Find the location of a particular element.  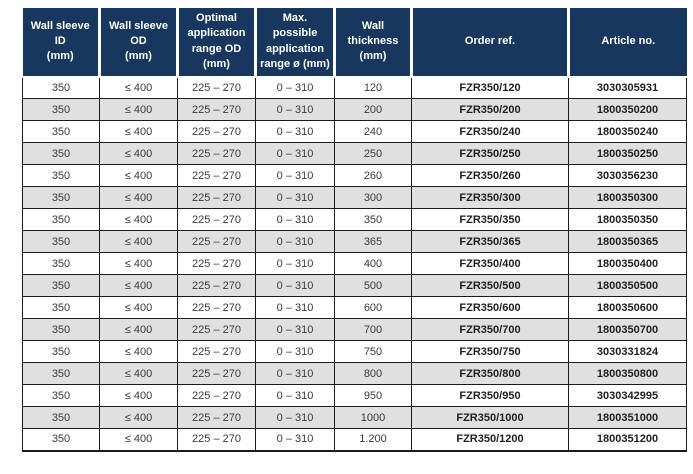

cell-article-no: 1800350365 is located at coordinates (627, 242).